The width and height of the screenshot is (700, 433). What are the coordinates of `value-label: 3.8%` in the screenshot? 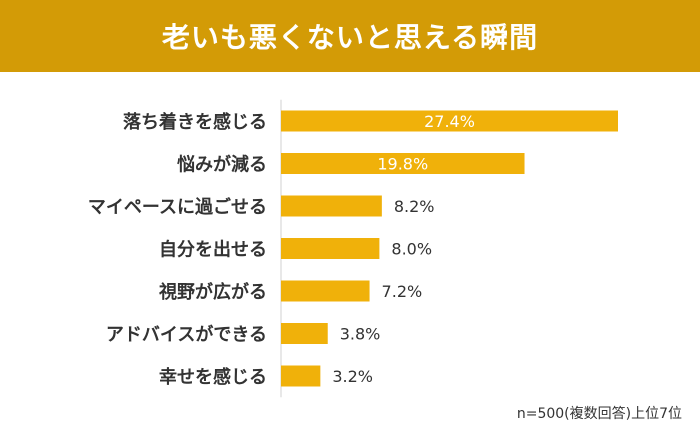 It's located at (360, 334).